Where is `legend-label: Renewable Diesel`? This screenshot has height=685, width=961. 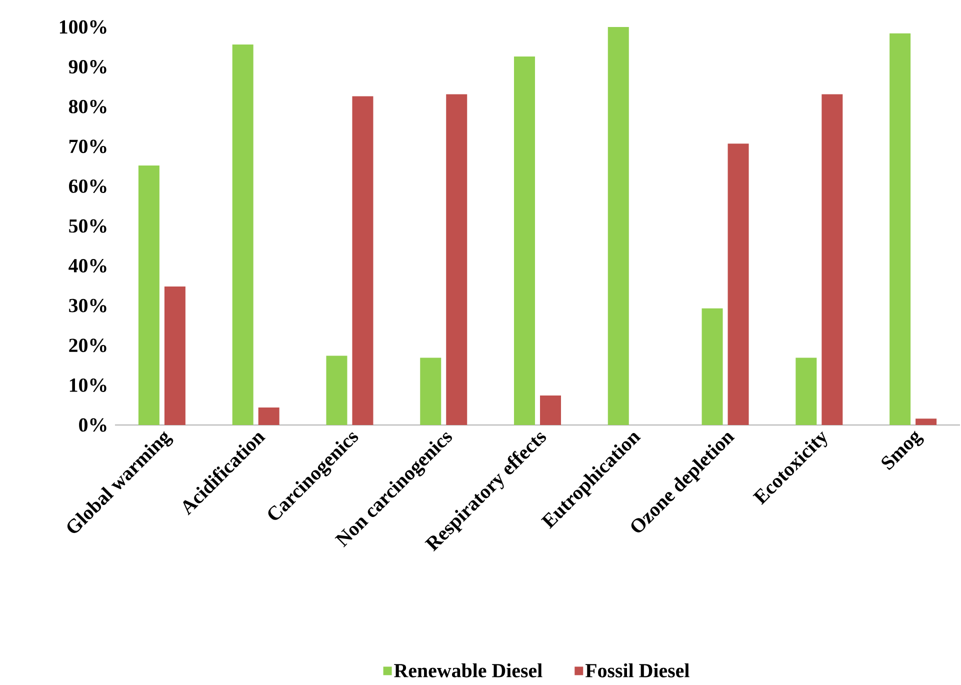 legend-label: Renewable Diesel is located at coordinates (468, 670).